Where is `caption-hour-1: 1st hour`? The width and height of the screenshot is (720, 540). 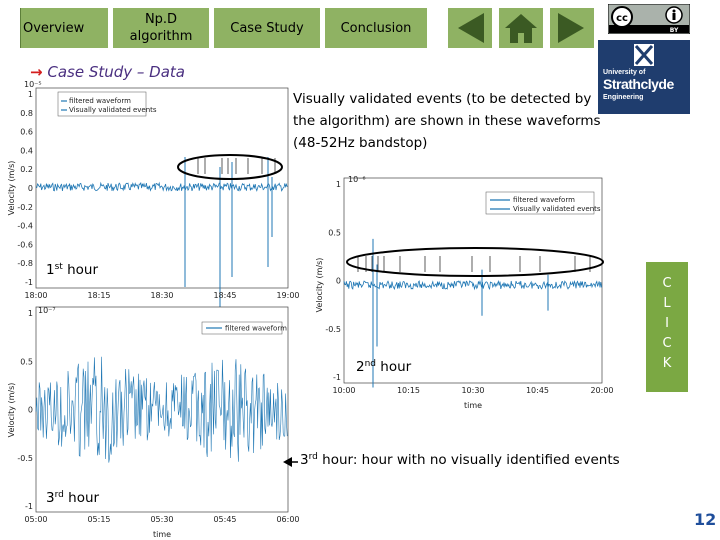
caption-hour-1: 1st hour is located at coordinates (72, 270).